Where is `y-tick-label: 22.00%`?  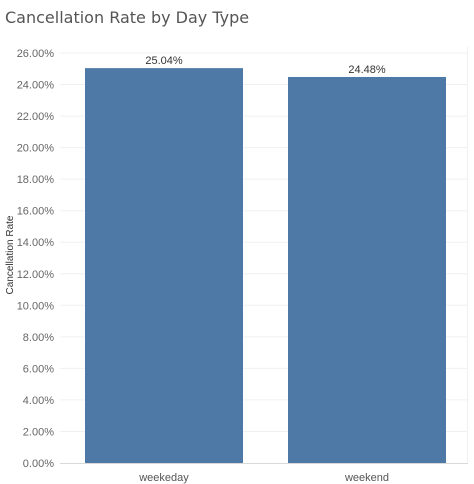
y-tick-label: 22.00% is located at coordinates (36, 117).